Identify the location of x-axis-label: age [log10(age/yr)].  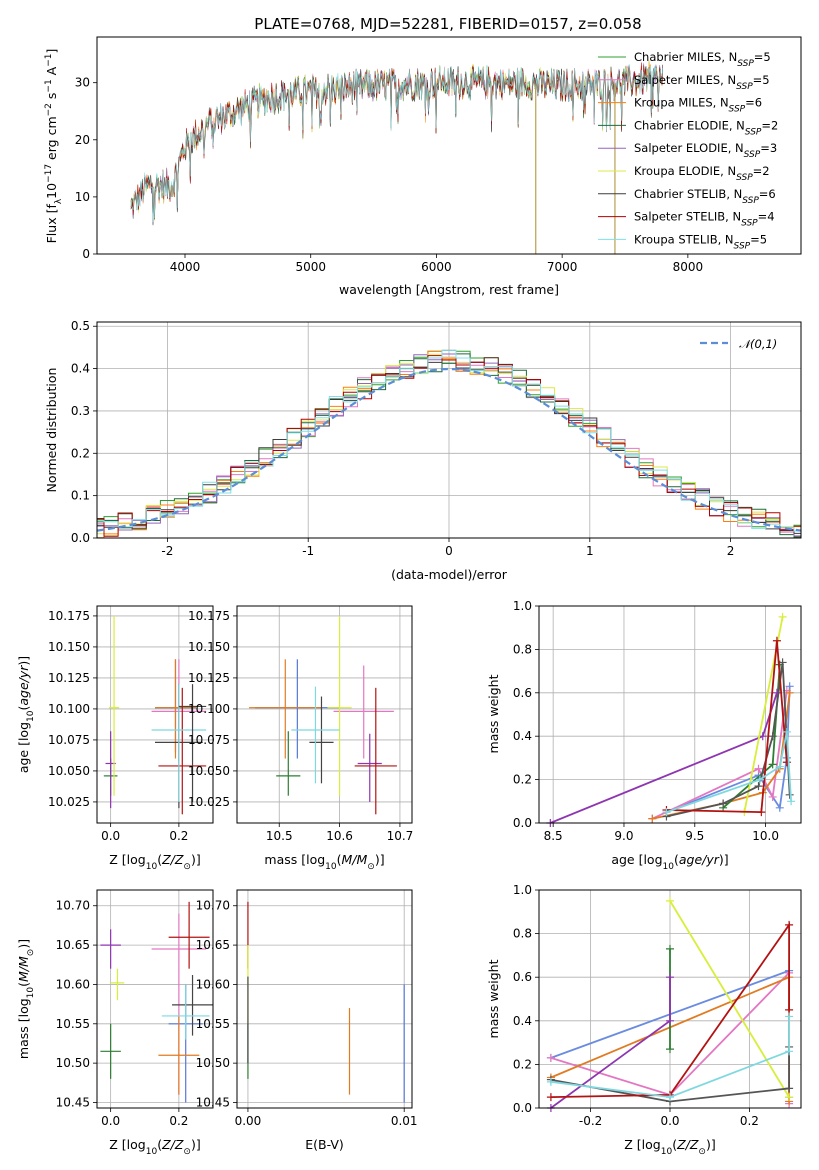
(669, 862).